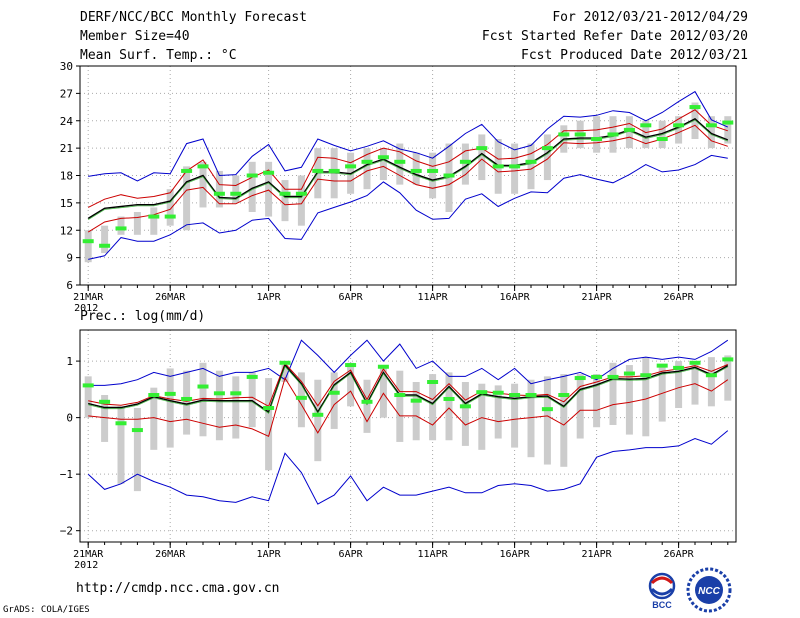 The height and width of the screenshot is (618, 800). I want to click on temp-q25-line, so click(407, 178).